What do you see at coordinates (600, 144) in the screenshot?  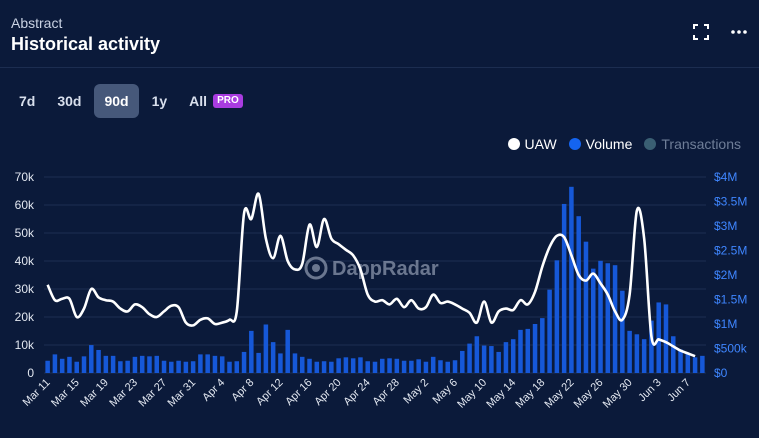 I see `legend-item-volume: Volume` at bounding box center [600, 144].